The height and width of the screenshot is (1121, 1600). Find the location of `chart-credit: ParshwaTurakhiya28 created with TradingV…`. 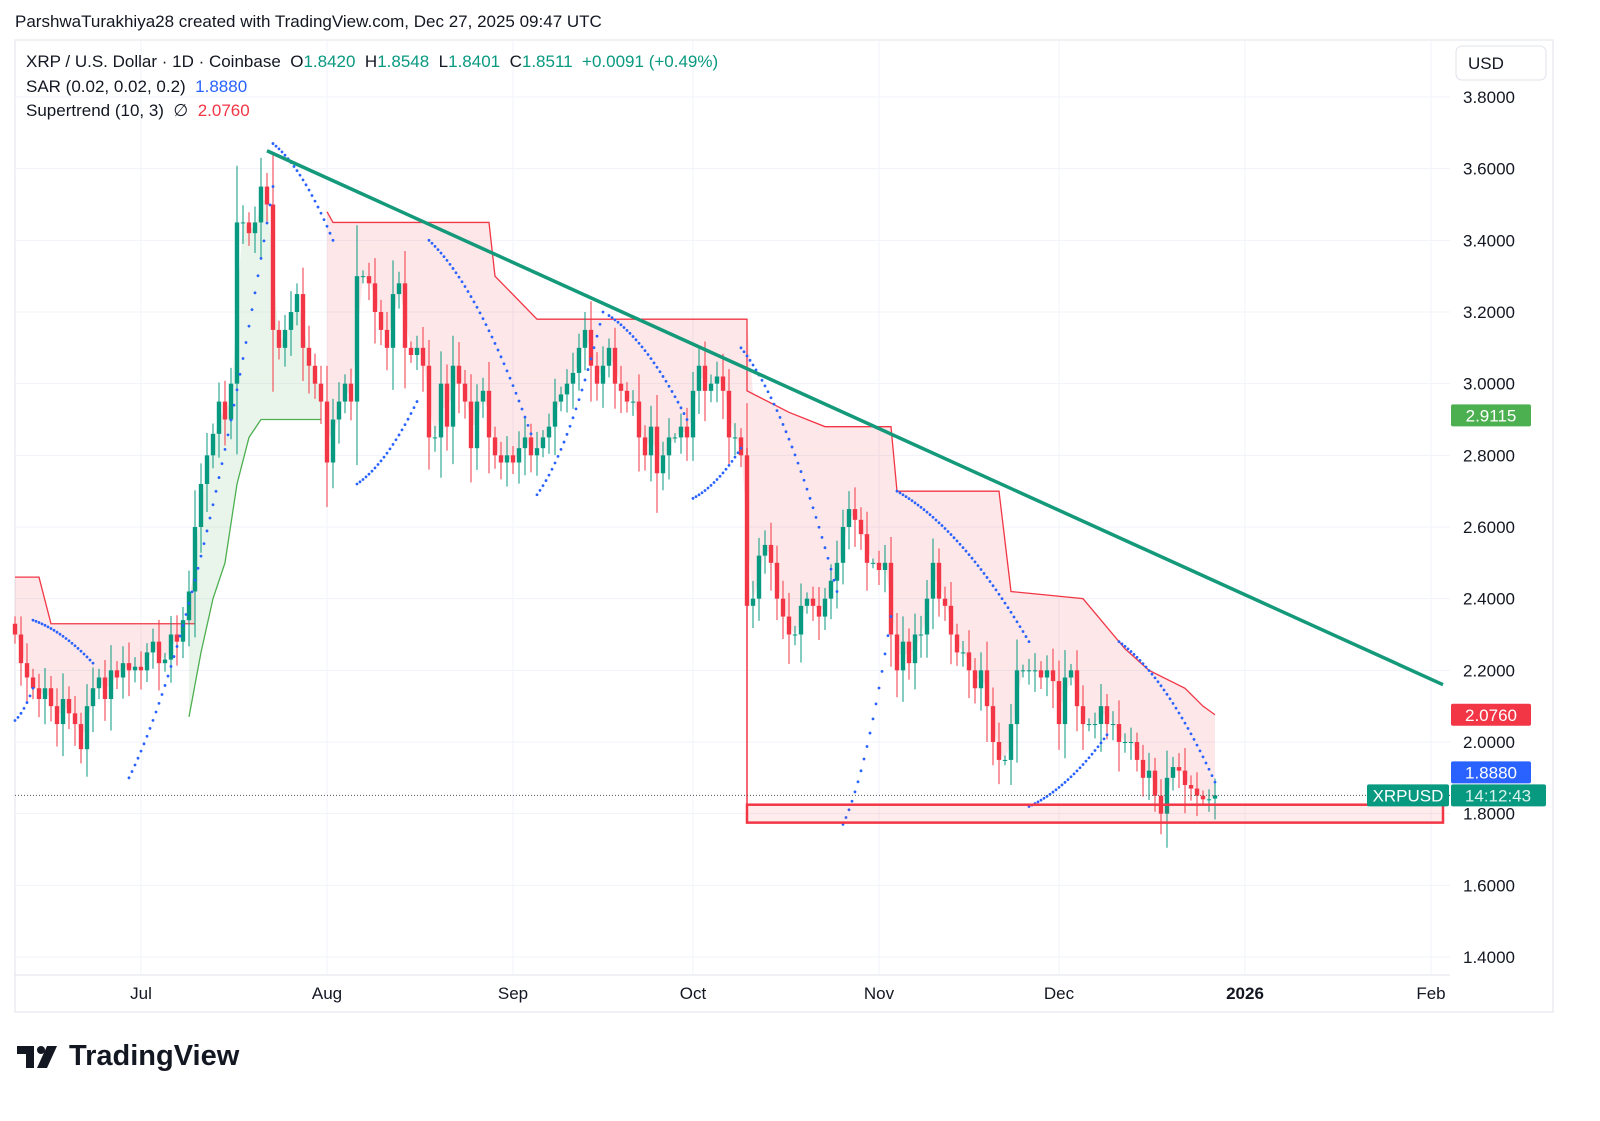

chart-credit: ParshwaTurakhiya28 created with TradingV… is located at coordinates (308, 21).